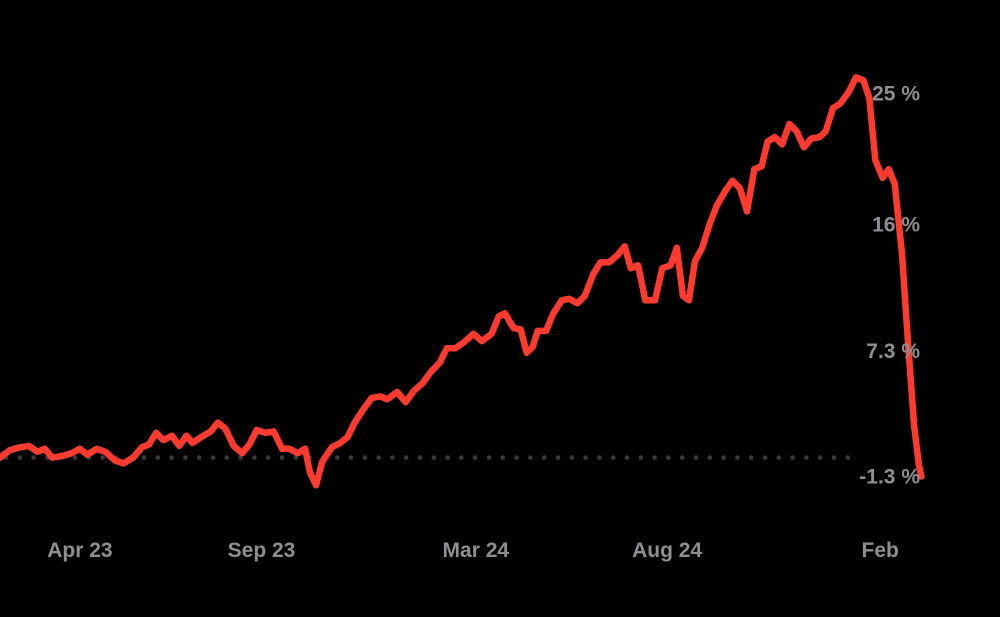  I want to click on x-tick-label: Feb, so click(880, 550).